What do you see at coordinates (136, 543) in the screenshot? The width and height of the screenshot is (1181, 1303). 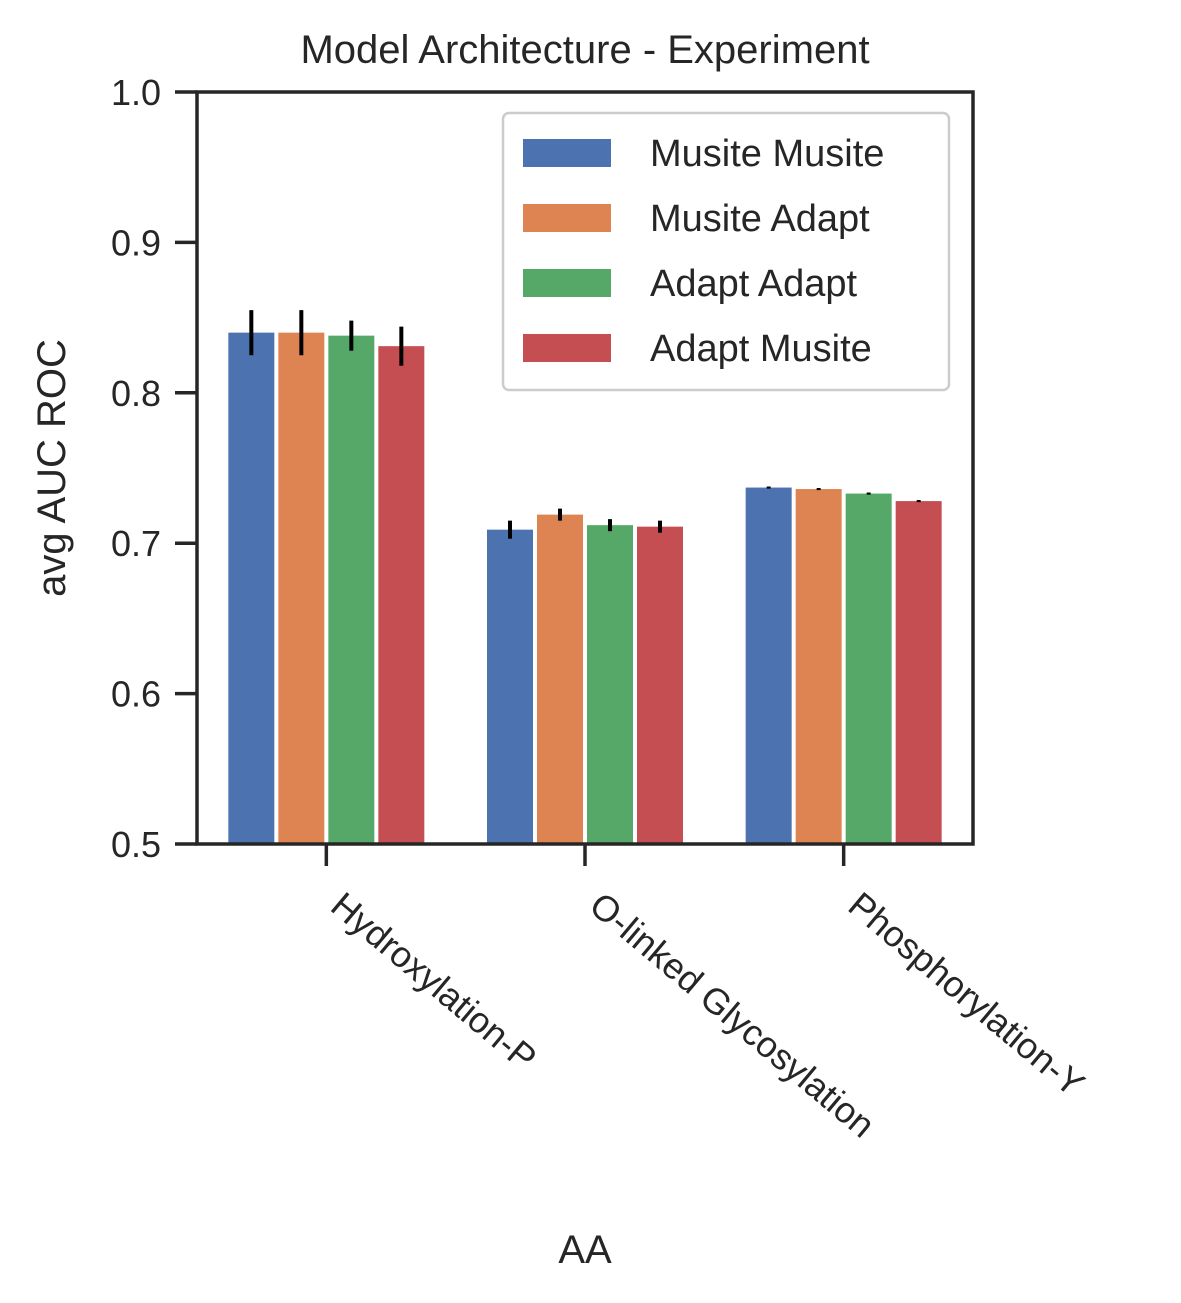 I see `y-tick-label: 0.7` at bounding box center [136, 543].